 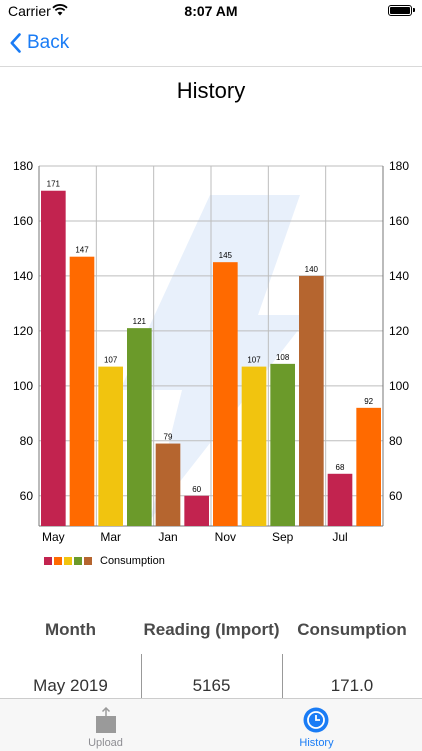 I want to click on bar-value-label: 68, so click(x=340, y=467).